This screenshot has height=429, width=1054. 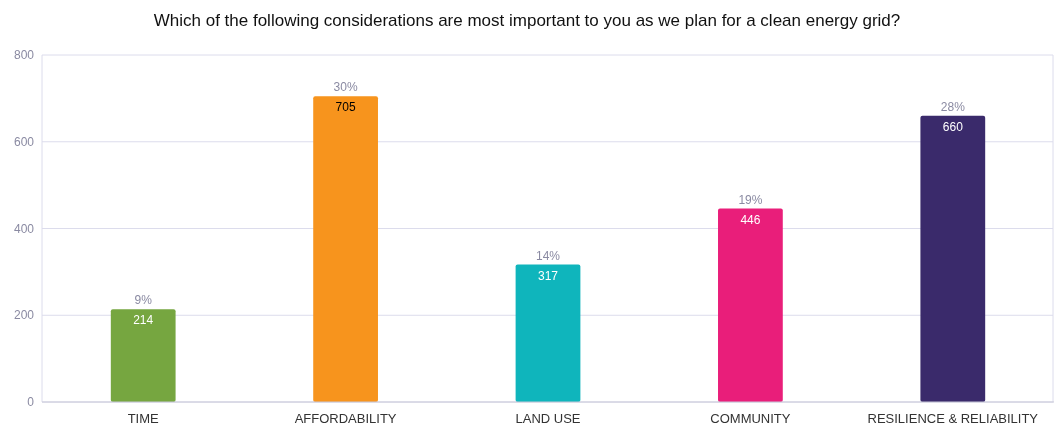 I want to click on x-tick-label: COMMUNITY, so click(x=750, y=418).